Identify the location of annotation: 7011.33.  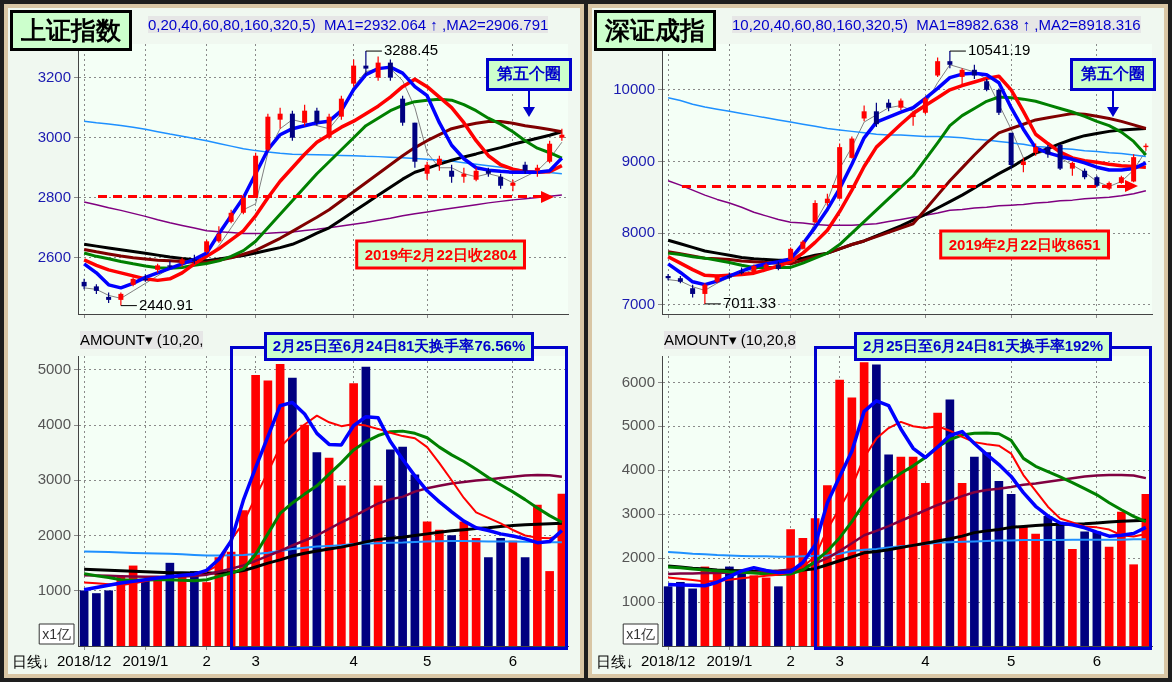
(749, 303).